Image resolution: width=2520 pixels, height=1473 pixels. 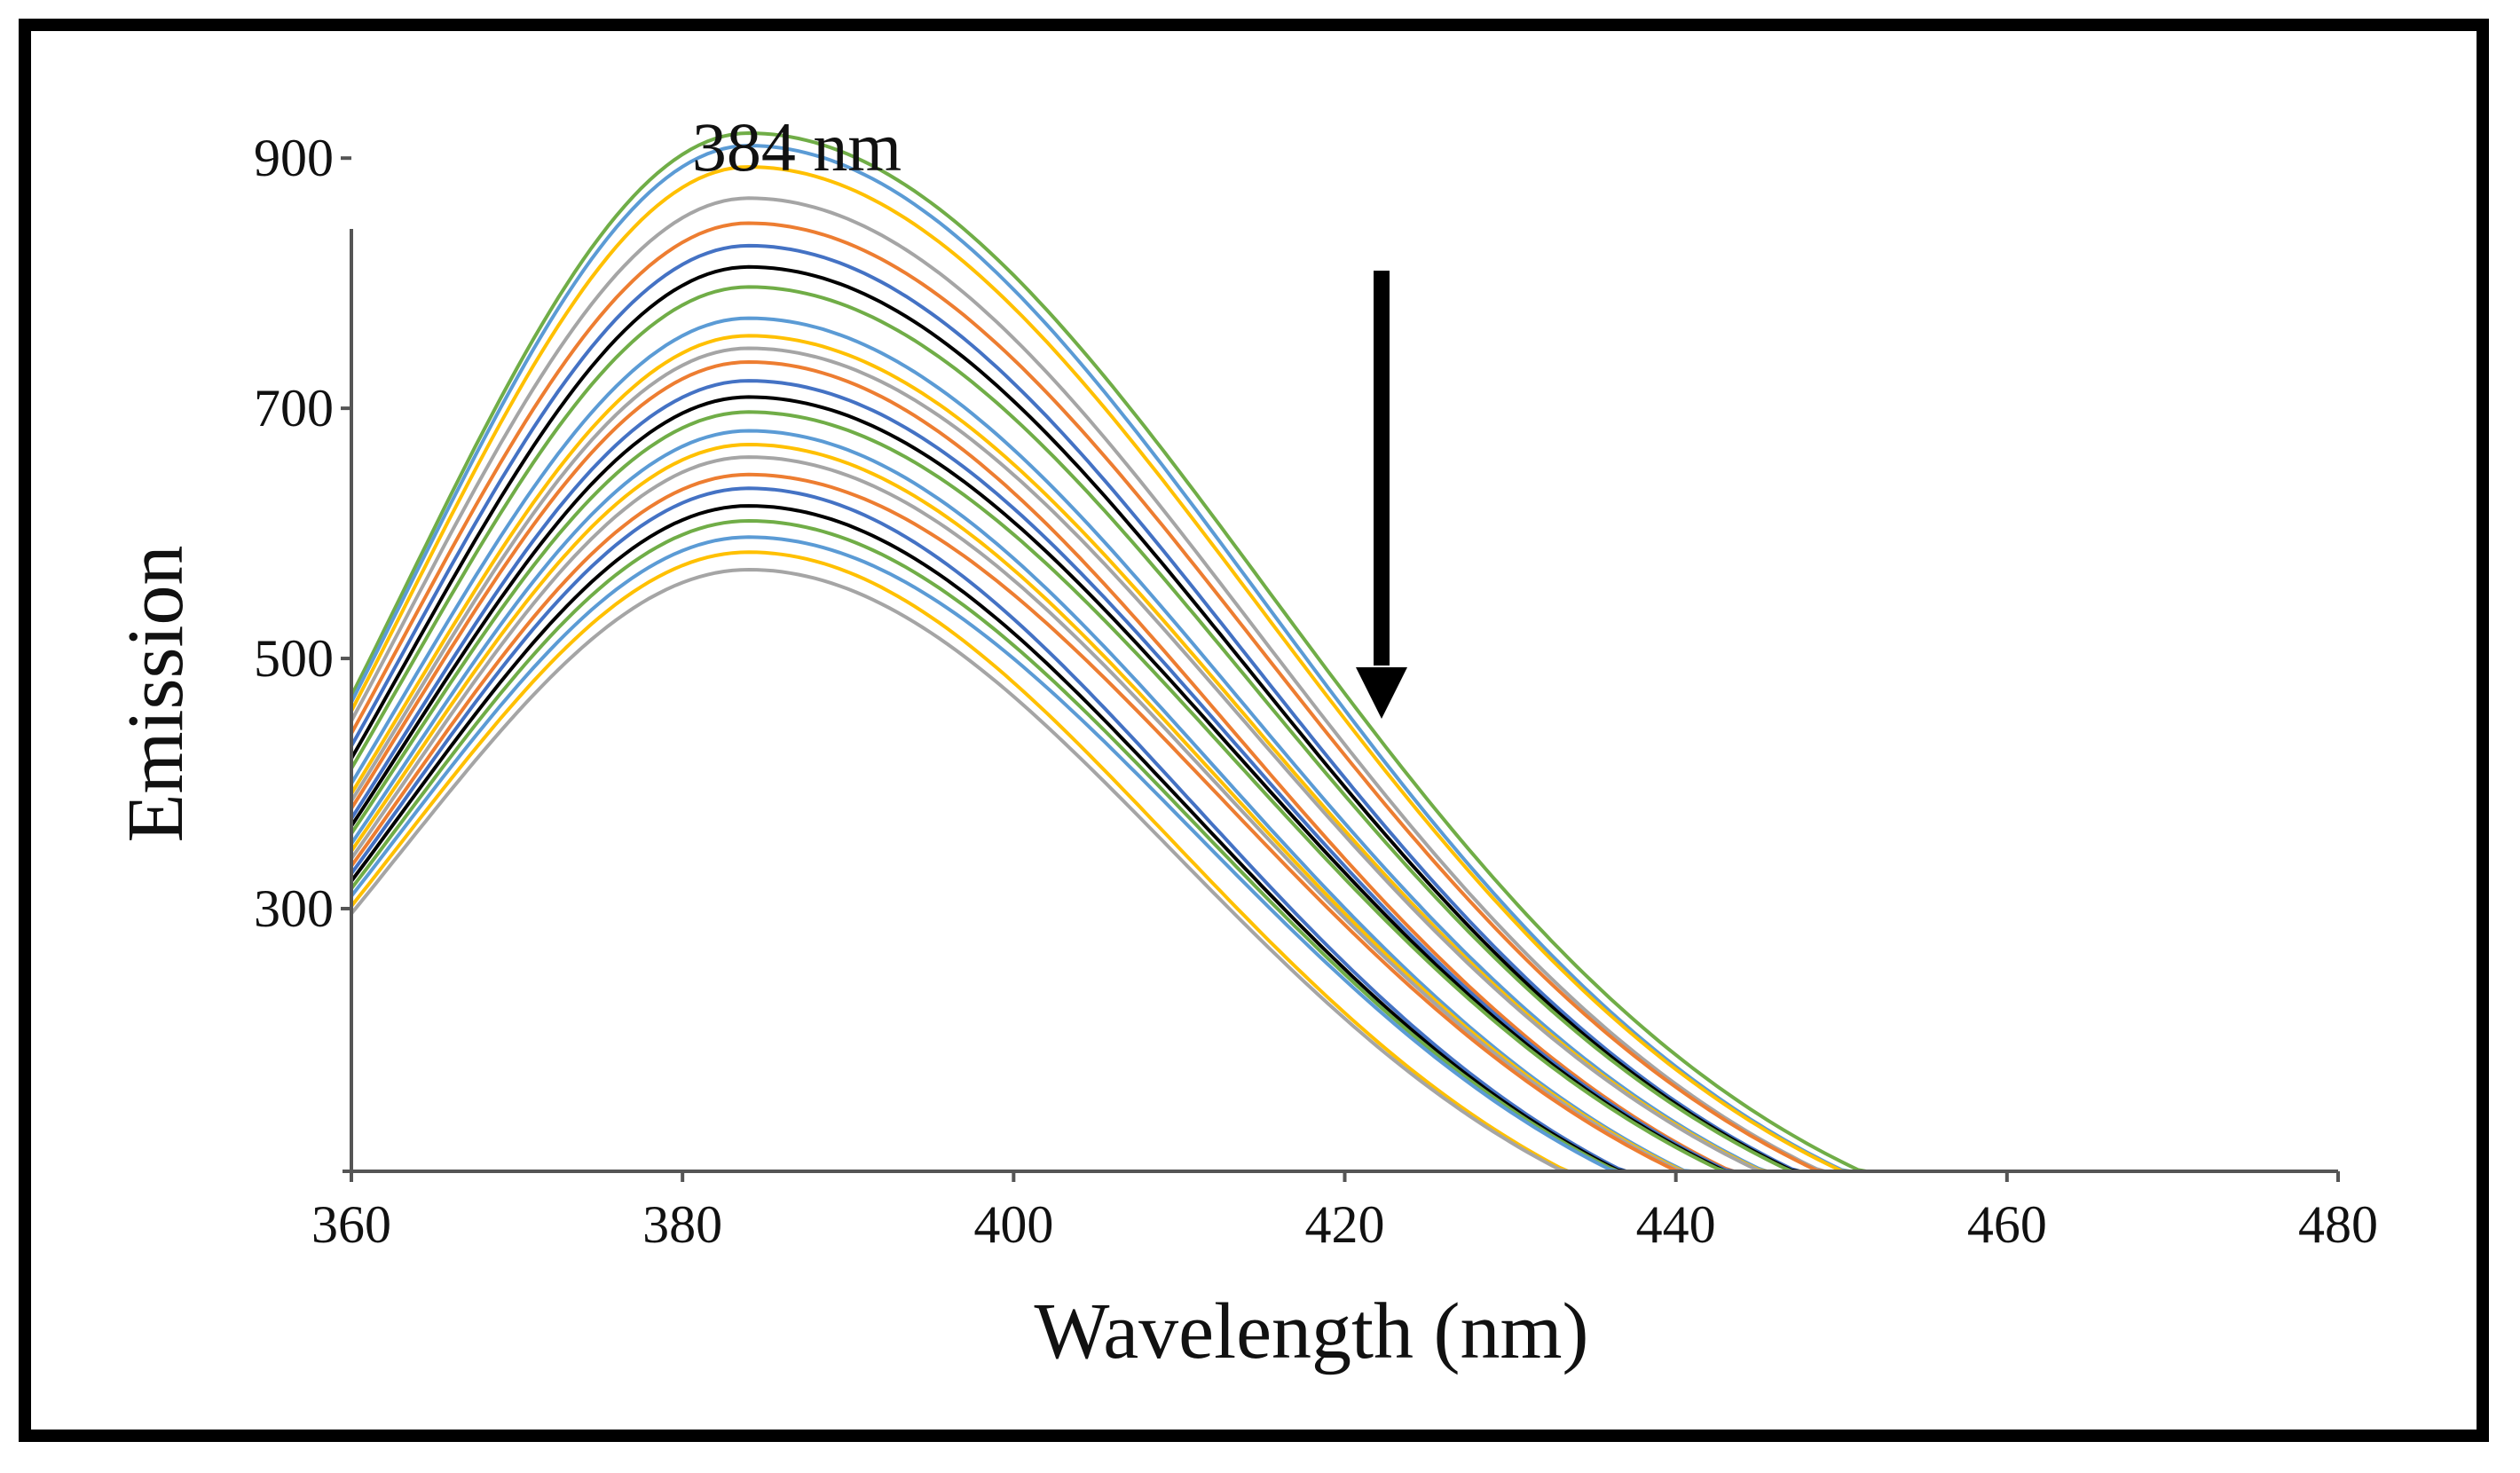 I want to click on x-tick-label: 420, so click(x=1345, y=1225).